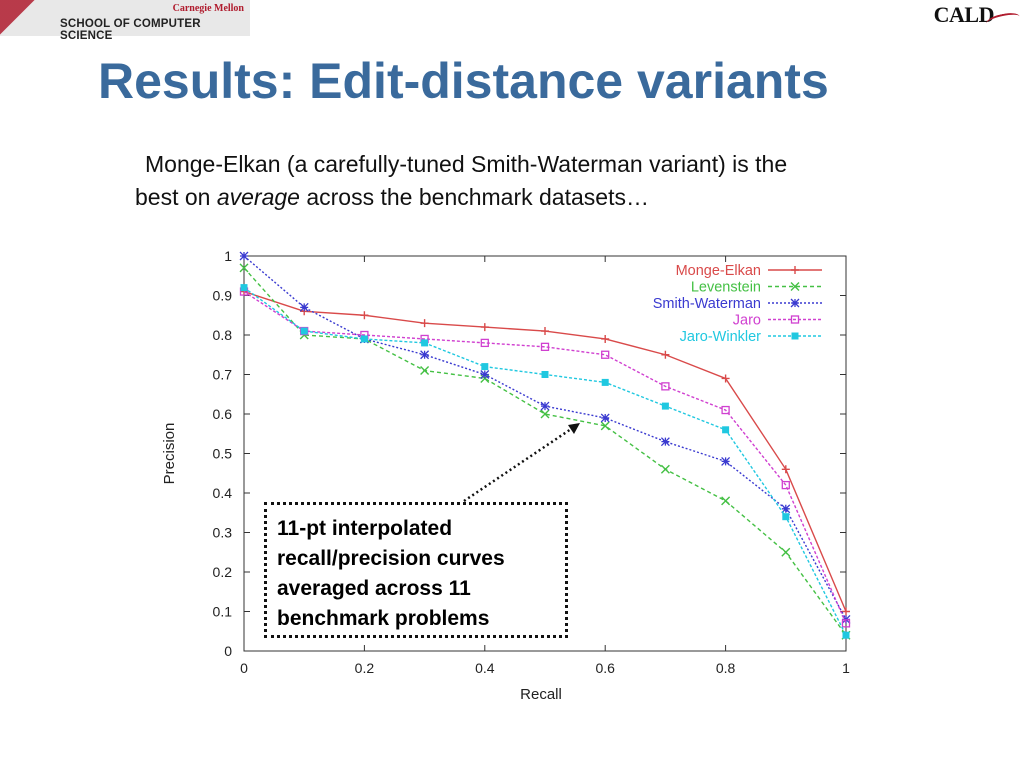 Image resolution: width=1024 pixels, height=768 pixels. What do you see at coordinates (795, 336) in the screenshot?
I see `legend-marker-jaro-winkler` at bounding box center [795, 336].